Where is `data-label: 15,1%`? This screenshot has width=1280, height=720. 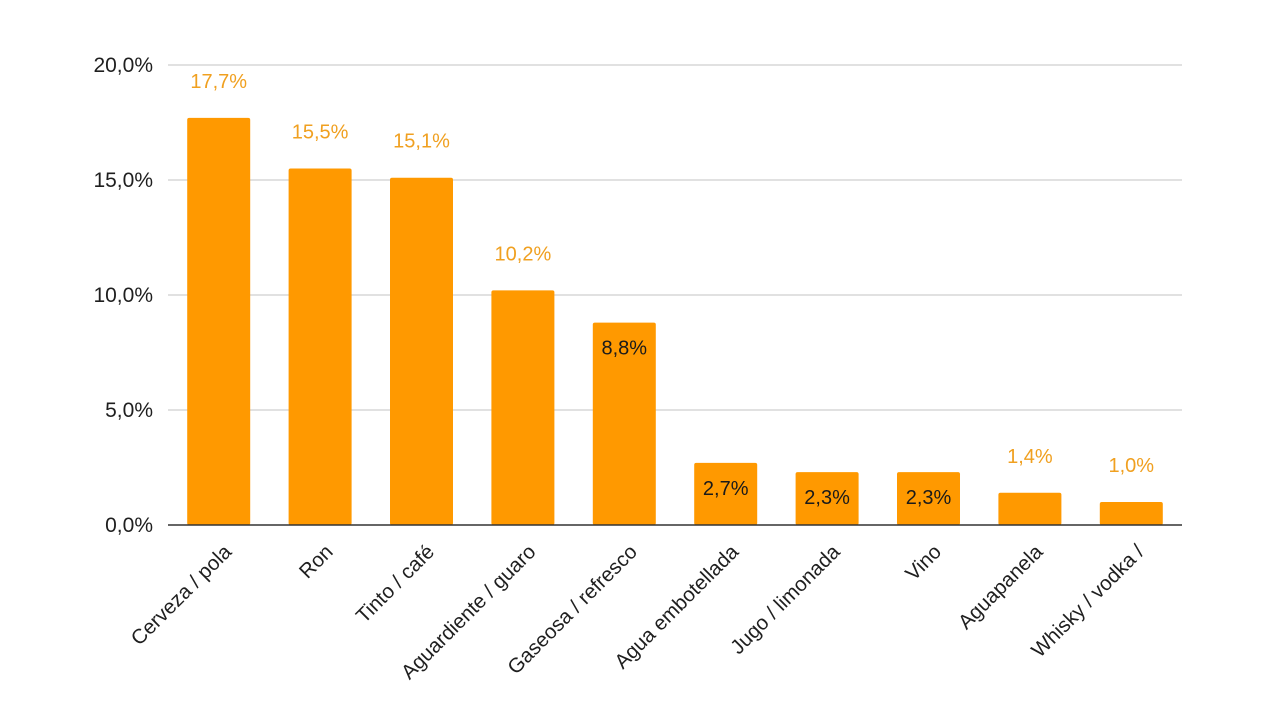 data-label: 15,1% is located at coordinates (421, 142).